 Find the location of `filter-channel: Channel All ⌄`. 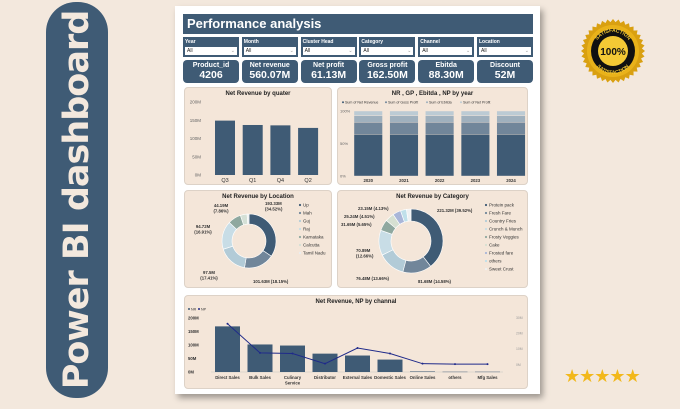

filter-channel: Channel All ⌄ is located at coordinates (446, 47).